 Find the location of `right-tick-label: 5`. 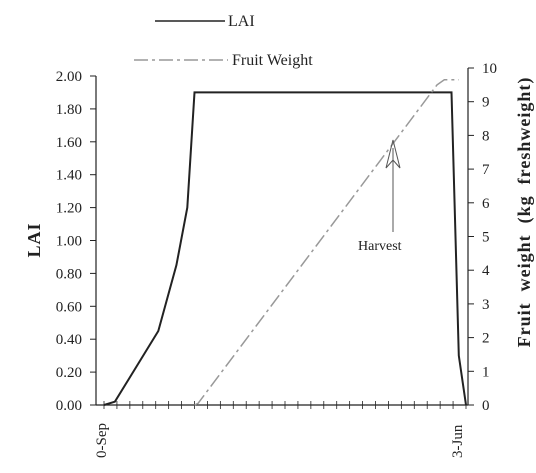

right-tick-label: 5 is located at coordinates (486, 238).